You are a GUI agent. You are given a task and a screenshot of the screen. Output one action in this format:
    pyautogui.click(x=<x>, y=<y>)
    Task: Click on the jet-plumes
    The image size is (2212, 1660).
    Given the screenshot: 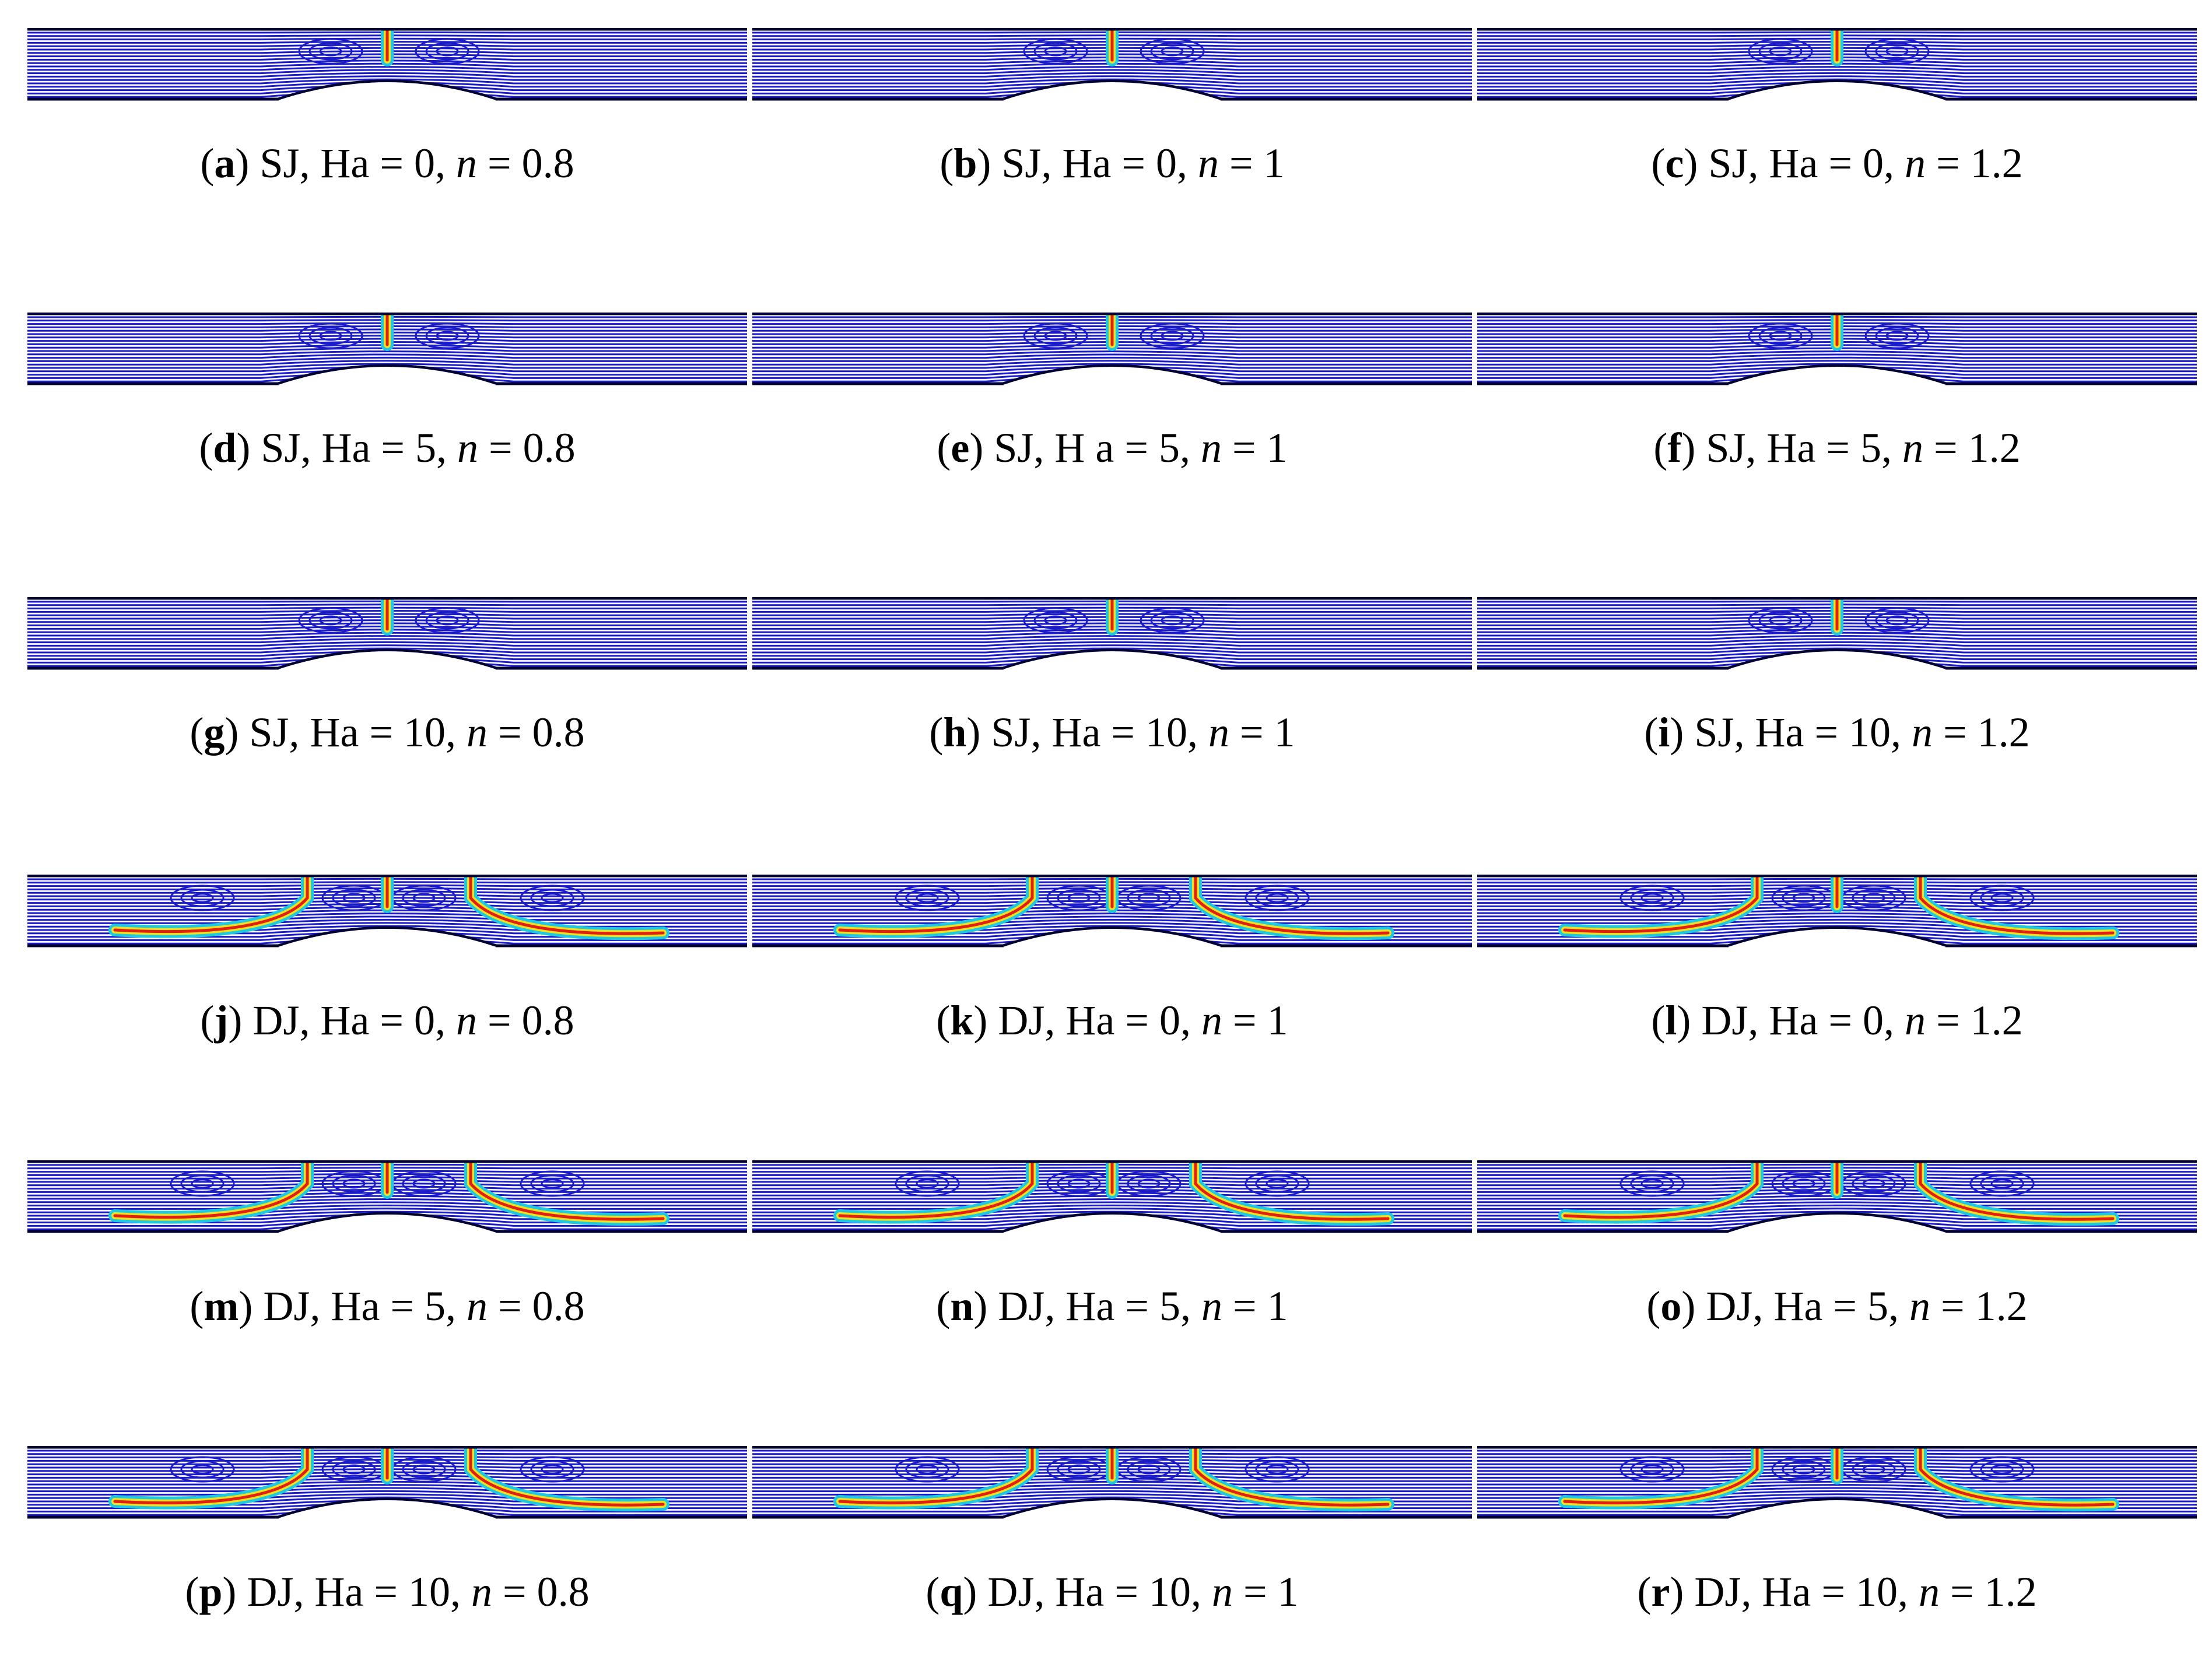 What is the action you would take?
    pyautogui.click(x=1839, y=1193)
    